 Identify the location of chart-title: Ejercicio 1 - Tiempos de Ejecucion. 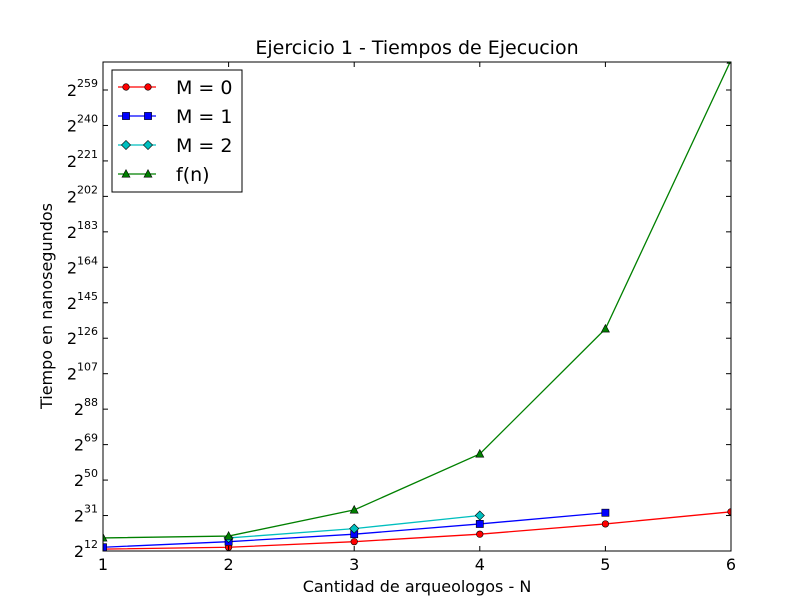
(416, 48).